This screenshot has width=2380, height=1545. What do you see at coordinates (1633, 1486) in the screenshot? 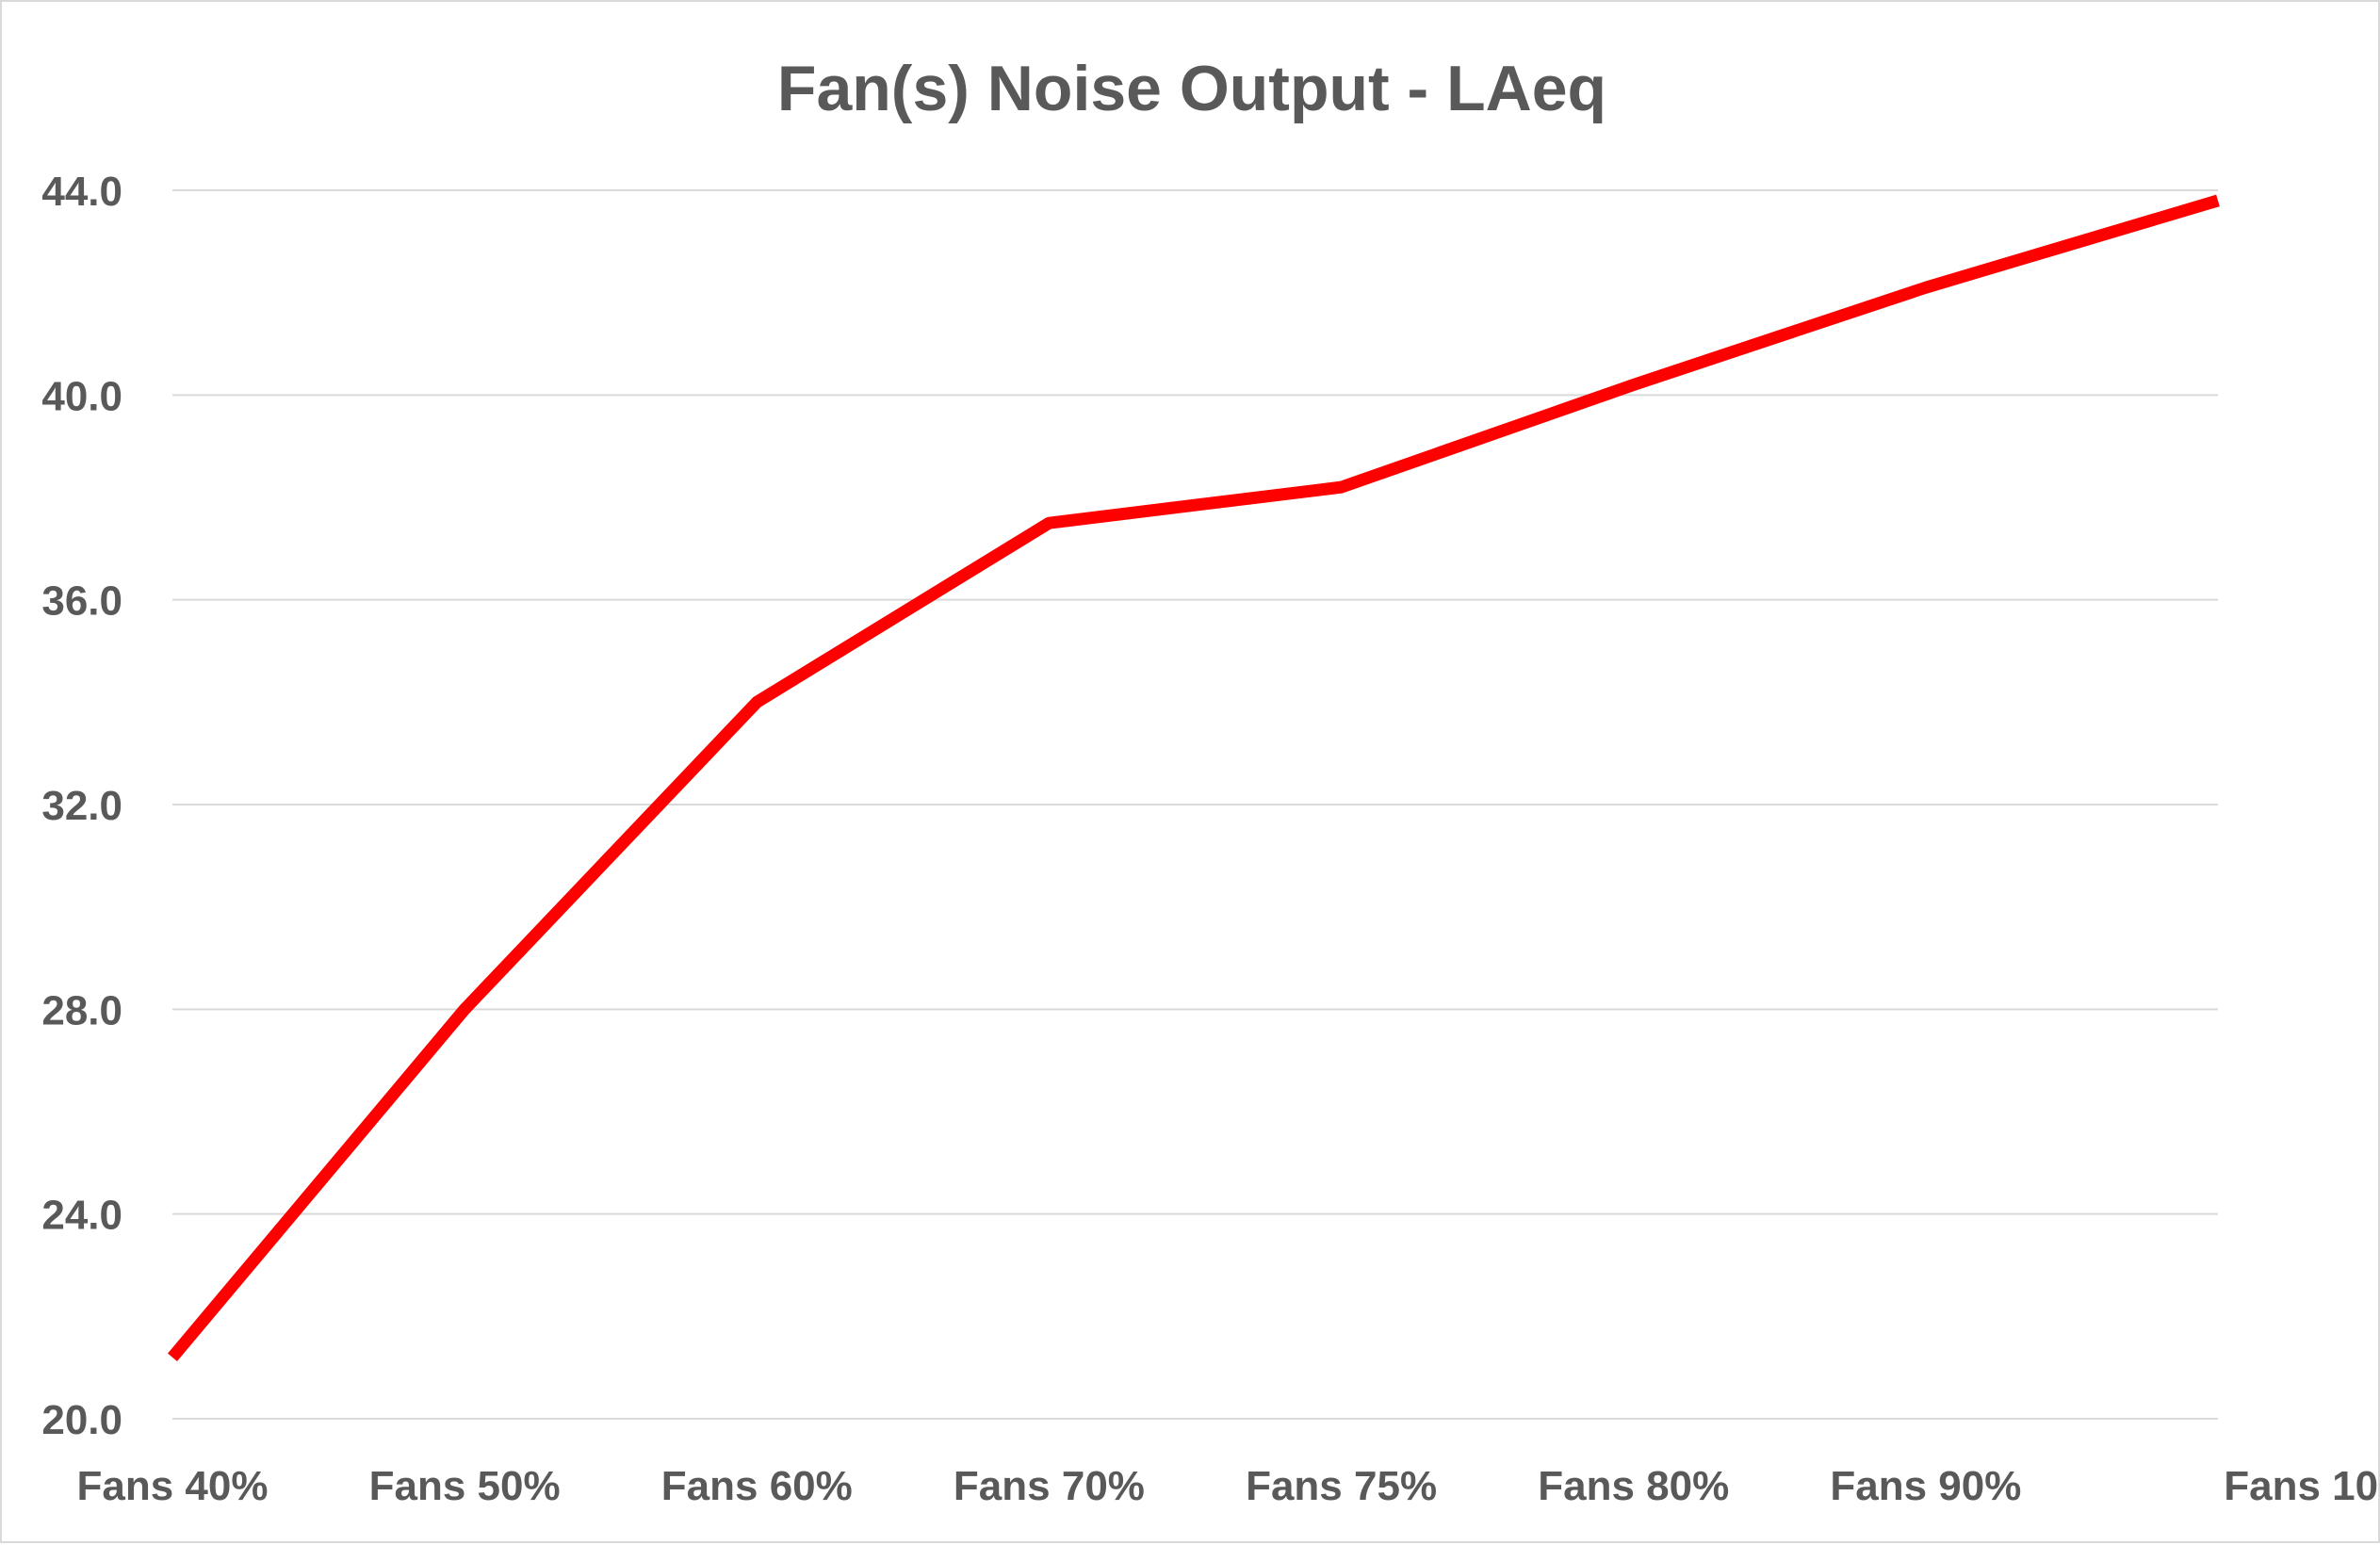
I see `x-tick-label: Fans 80%` at bounding box center [1633, 1486].